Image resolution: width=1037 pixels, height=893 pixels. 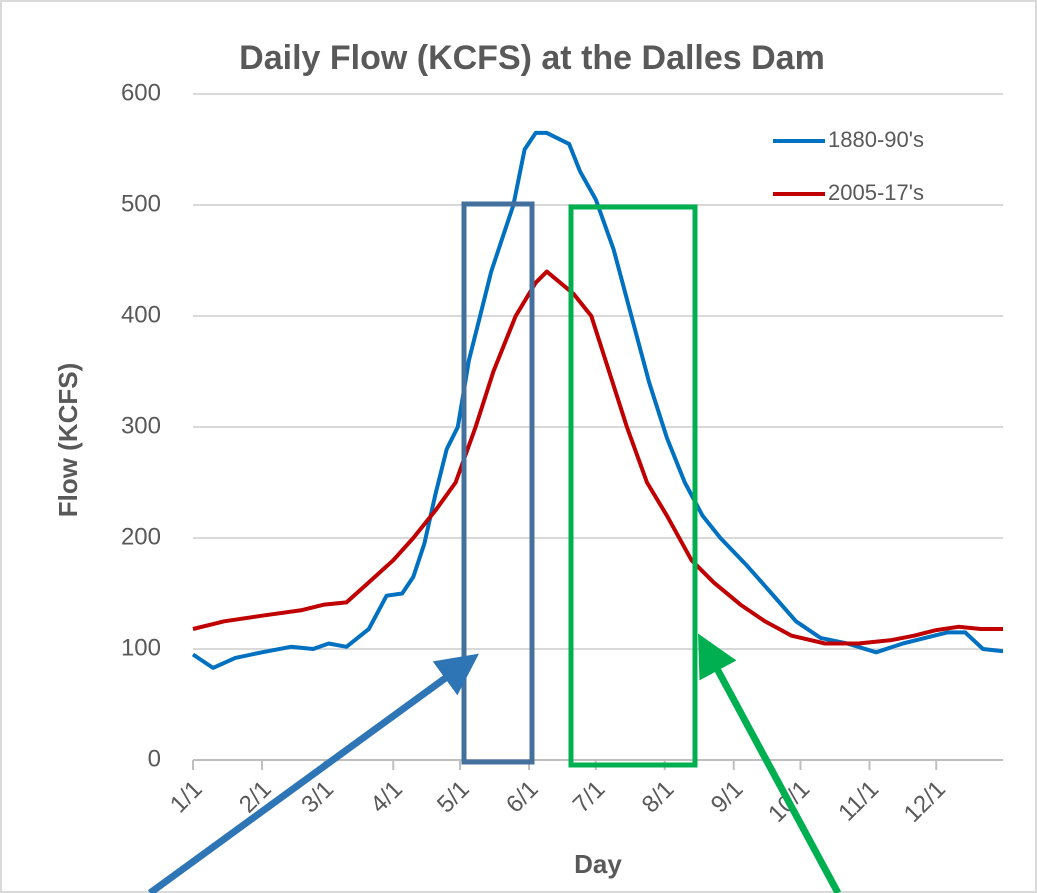 What do you see at coordinates (141, 647) in the screenshot?
I see `y-tick-label: 100` at bounding box center [141, 647].